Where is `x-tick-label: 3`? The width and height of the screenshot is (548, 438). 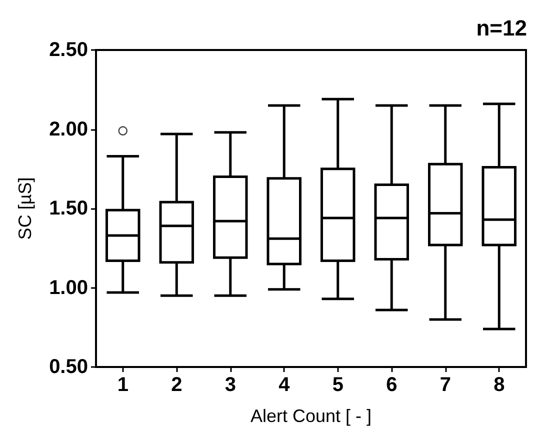 x-tick-label: 3 is located at coordinates (230, 385).